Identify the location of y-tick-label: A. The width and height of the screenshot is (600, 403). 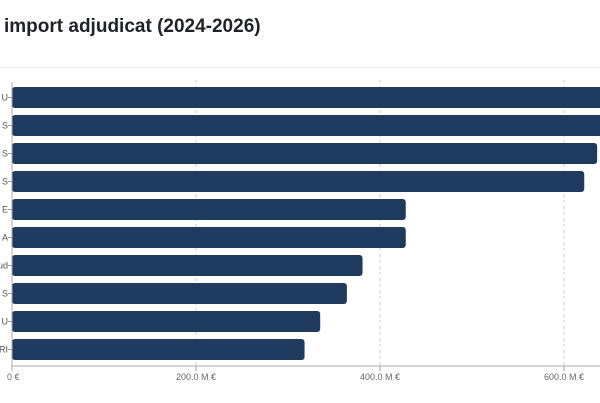
(5, 238).